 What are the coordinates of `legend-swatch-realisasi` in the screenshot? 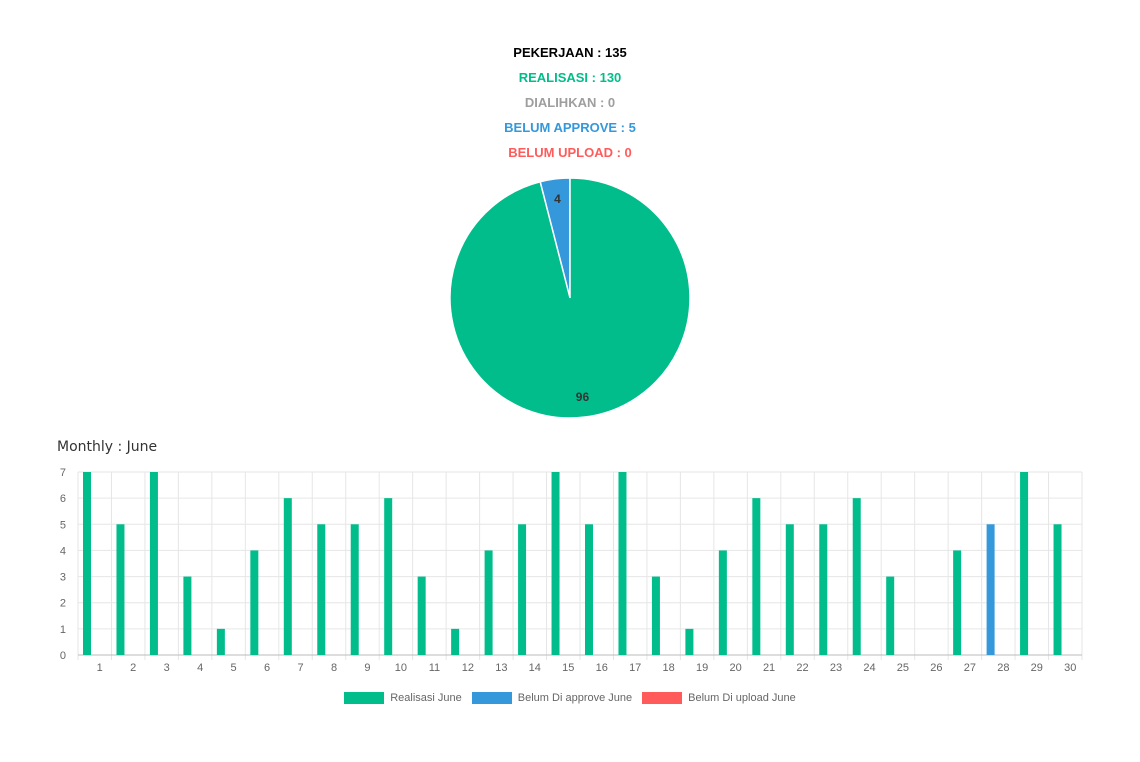 It's located at (364, 698).